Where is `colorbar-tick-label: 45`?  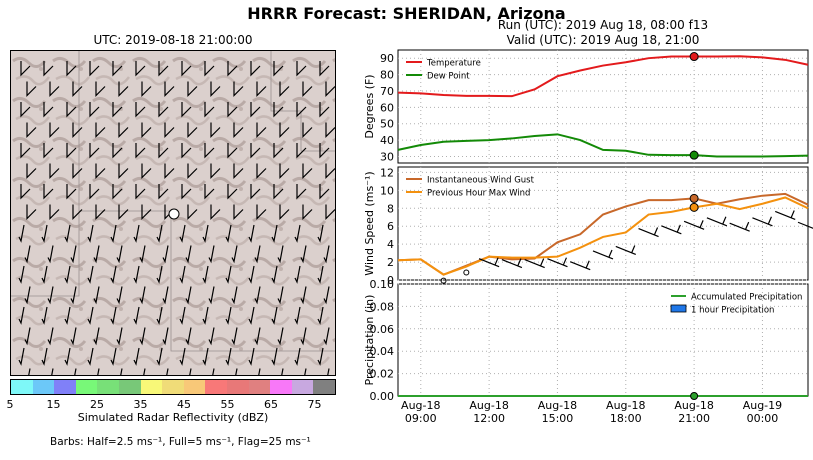 colorbar-tick-label: 45 is located at coordinates (184, 404).